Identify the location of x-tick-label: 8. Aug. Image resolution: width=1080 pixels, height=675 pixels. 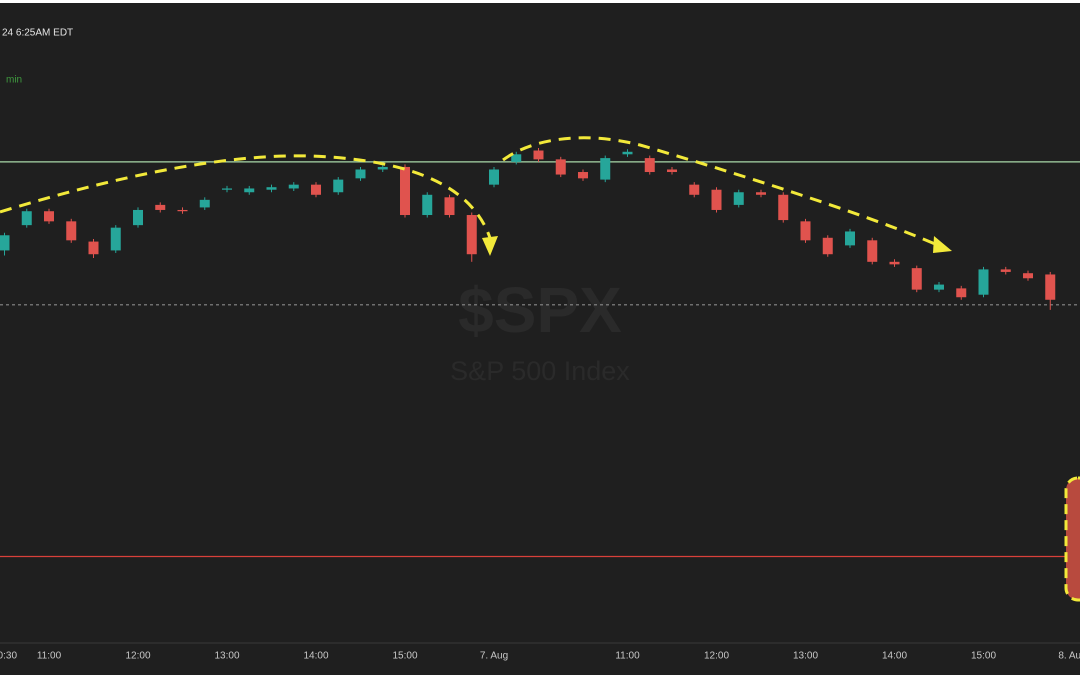
(1069, 656).